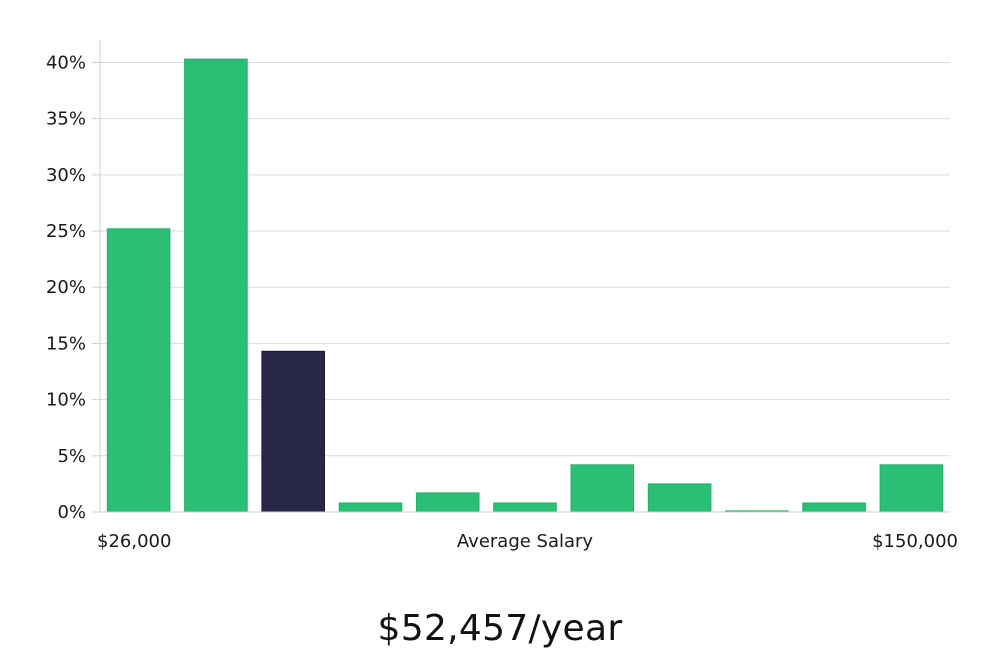 This screenshot has height=660, width=1000. What do you see at coordinates (66, 400) in the screenshot?
I see `y-tick-label: 10%` at bounding box center [66, 400].